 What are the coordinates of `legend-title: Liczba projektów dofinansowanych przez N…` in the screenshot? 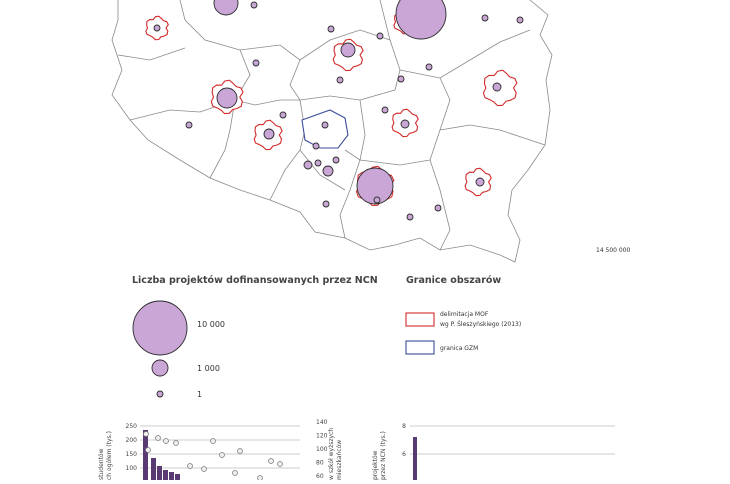 It's located at (255, 280).